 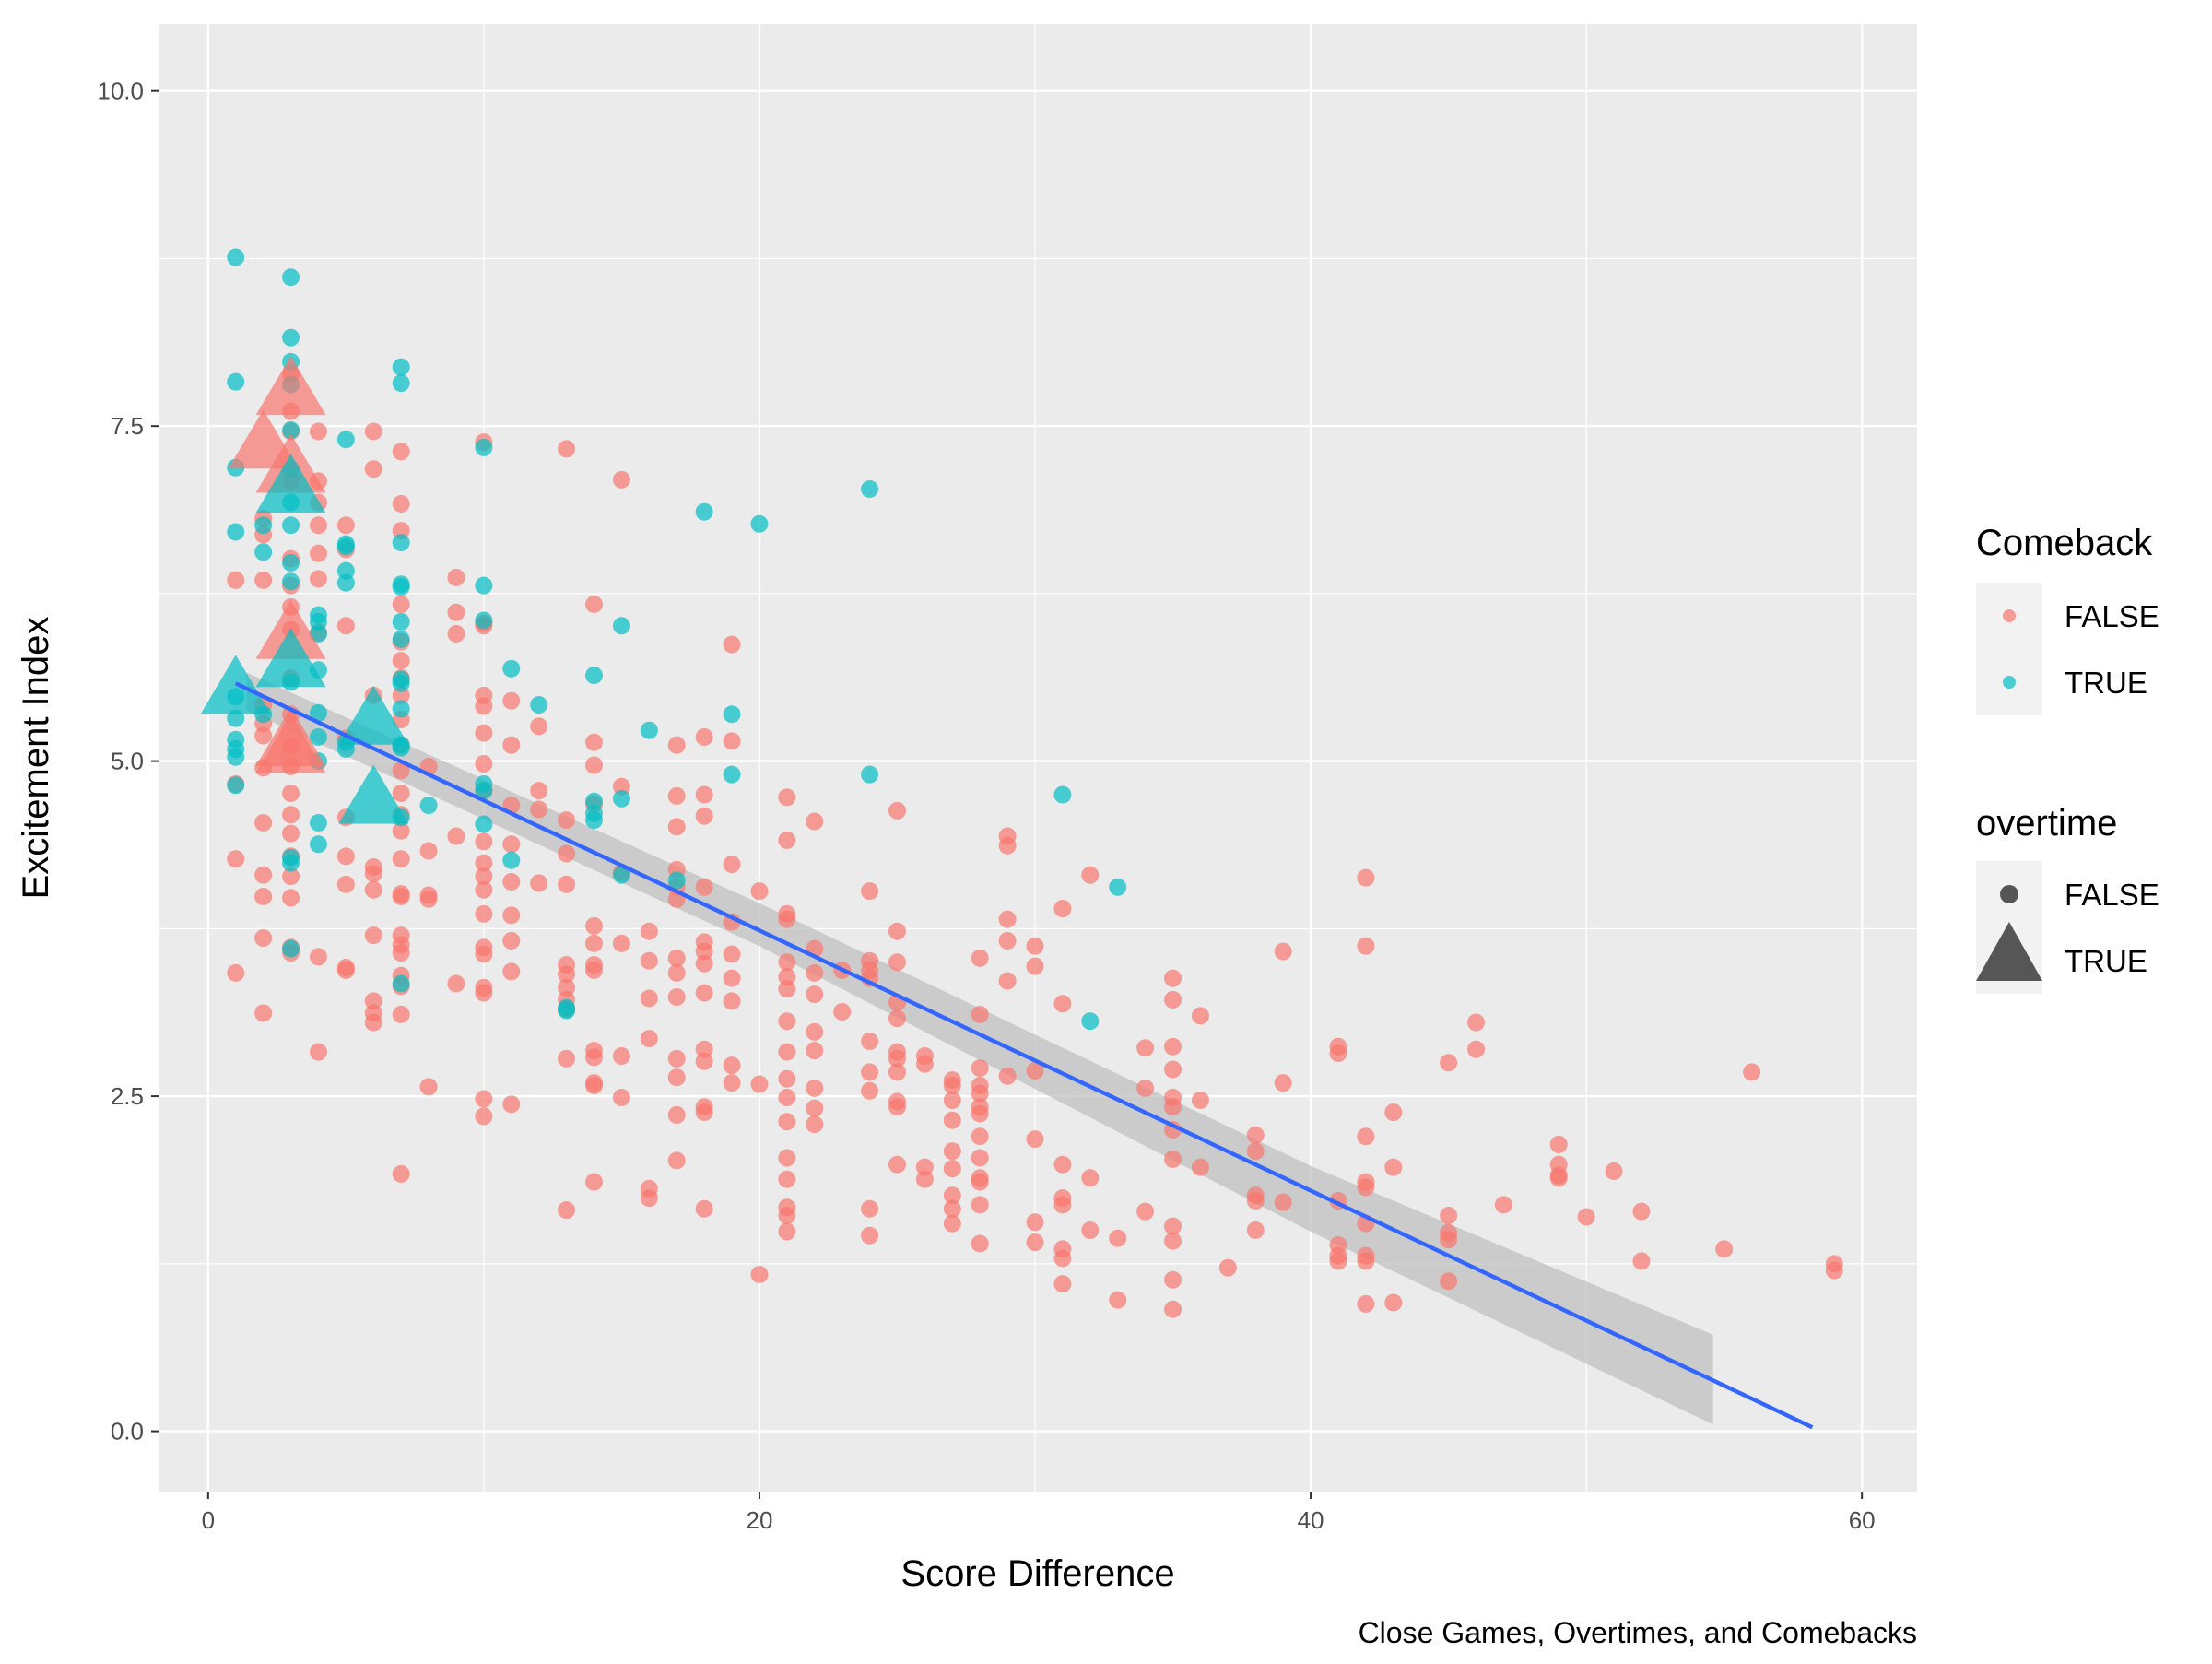 I want to click on y-tick-label: 2.5, so click(x=127, y=1096).